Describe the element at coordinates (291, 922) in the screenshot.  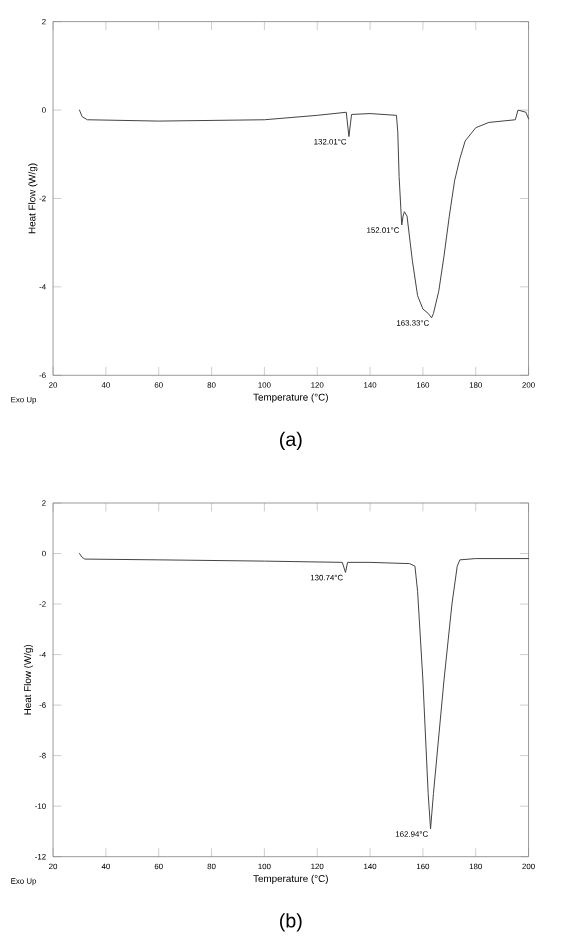
I see `text: (b)` at that location.